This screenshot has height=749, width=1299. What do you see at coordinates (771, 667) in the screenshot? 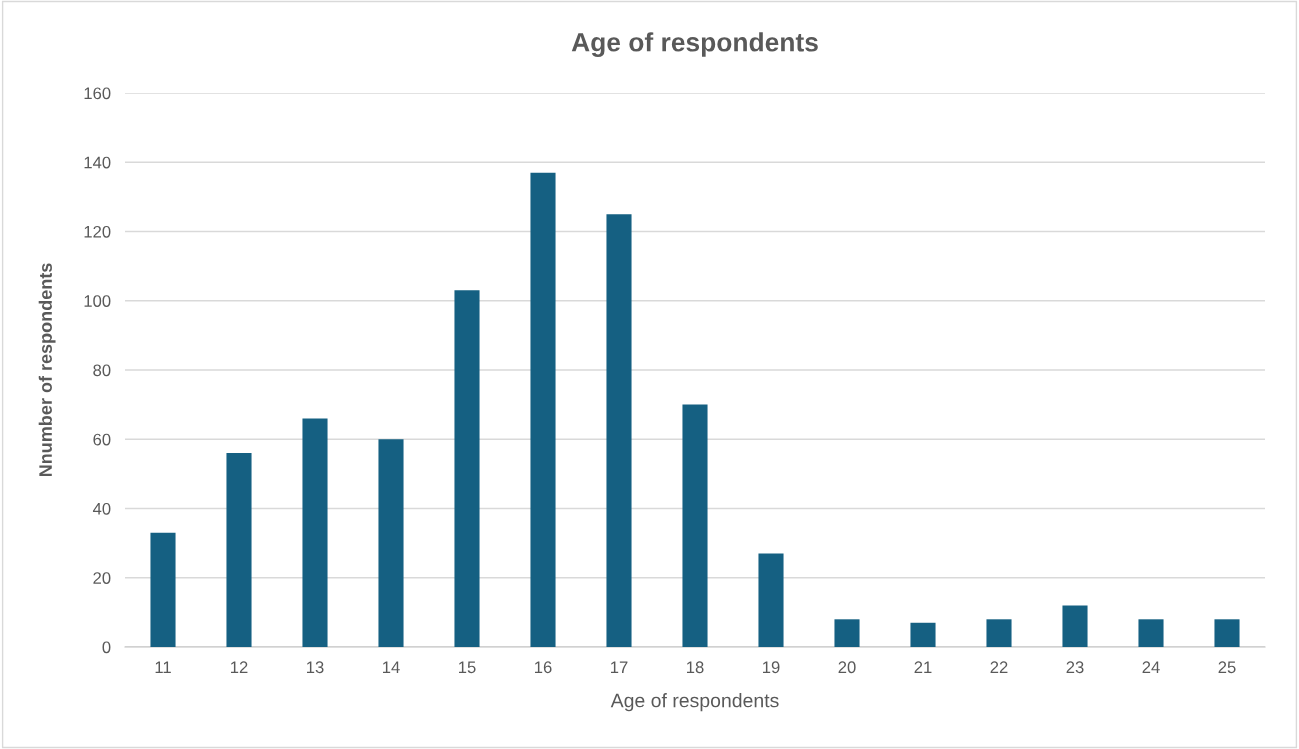
I see `x-tick-label: 19` at bounding box center [771, 667].